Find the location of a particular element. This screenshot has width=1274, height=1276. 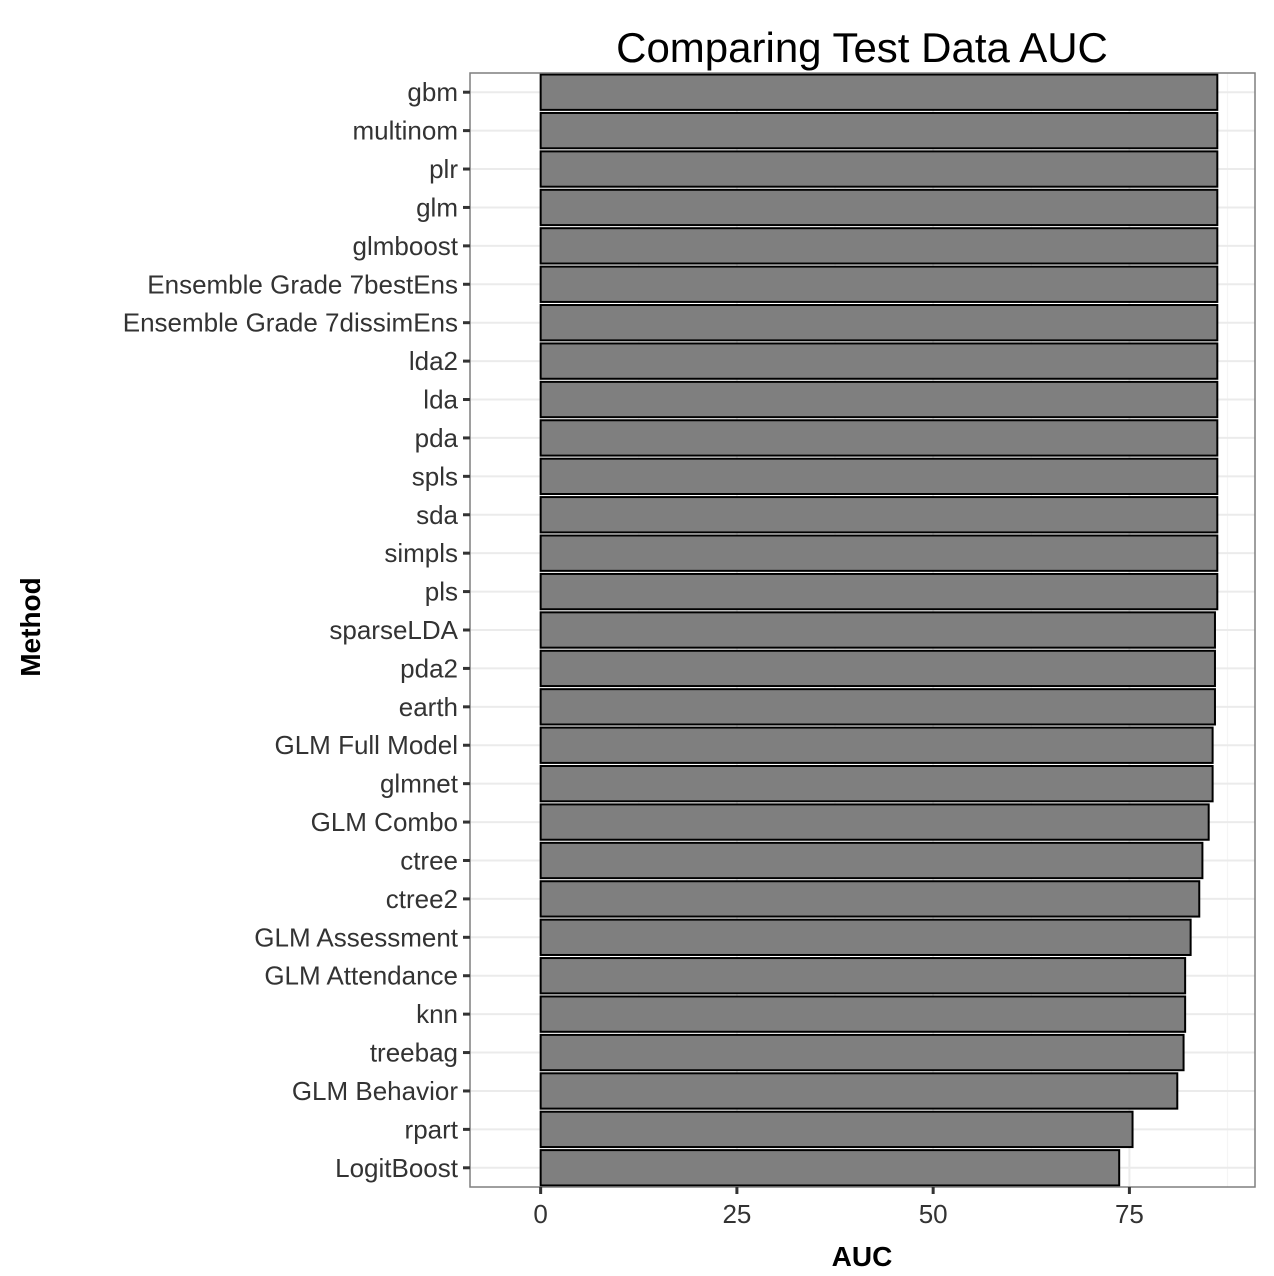

chart-title: Comparing Test Data AUC is located at coordinates (862, 47).